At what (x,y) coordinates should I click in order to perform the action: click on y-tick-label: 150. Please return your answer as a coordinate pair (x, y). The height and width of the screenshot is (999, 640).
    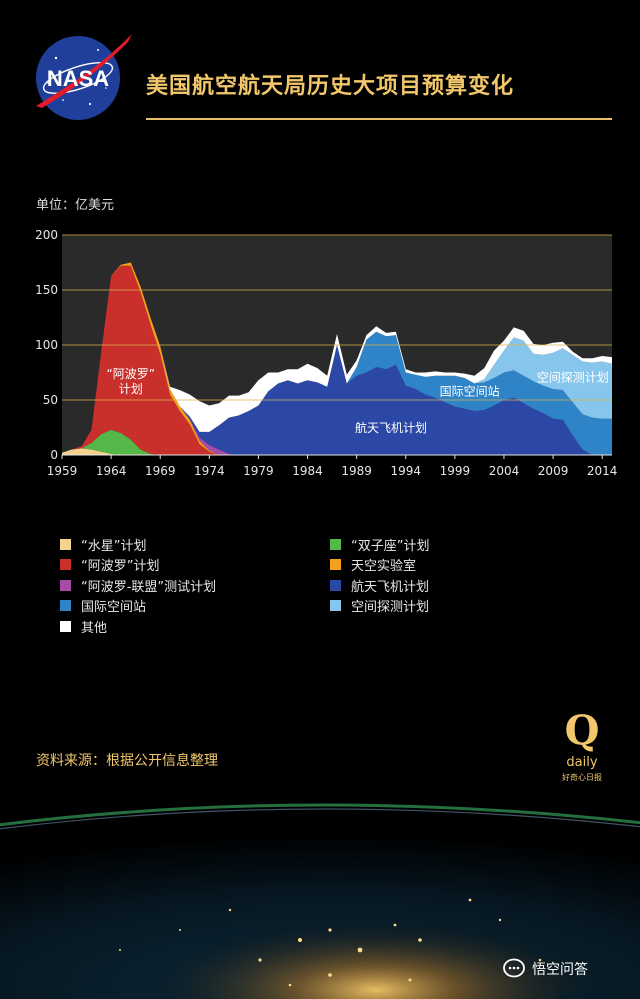
    Looking at the image, I should click on (46, 290).